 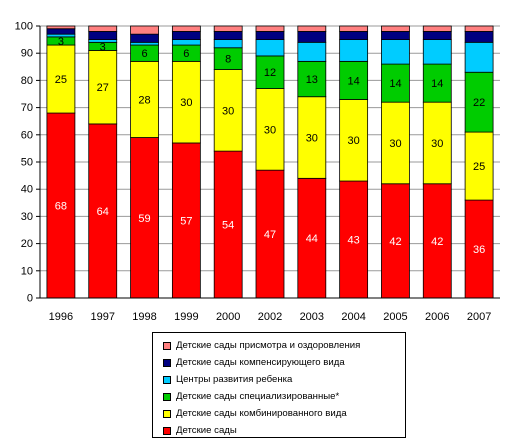 I want to click on legend-item: Детские сады комбинированного вида, so click(x=284, y=413).